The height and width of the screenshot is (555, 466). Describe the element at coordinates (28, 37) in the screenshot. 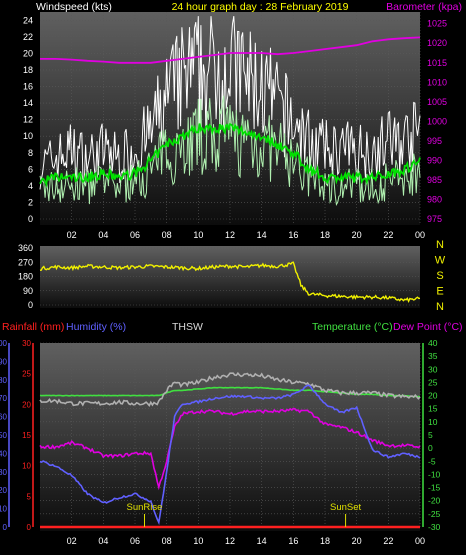

I see `windspeed-tick-label: 22` at that location.